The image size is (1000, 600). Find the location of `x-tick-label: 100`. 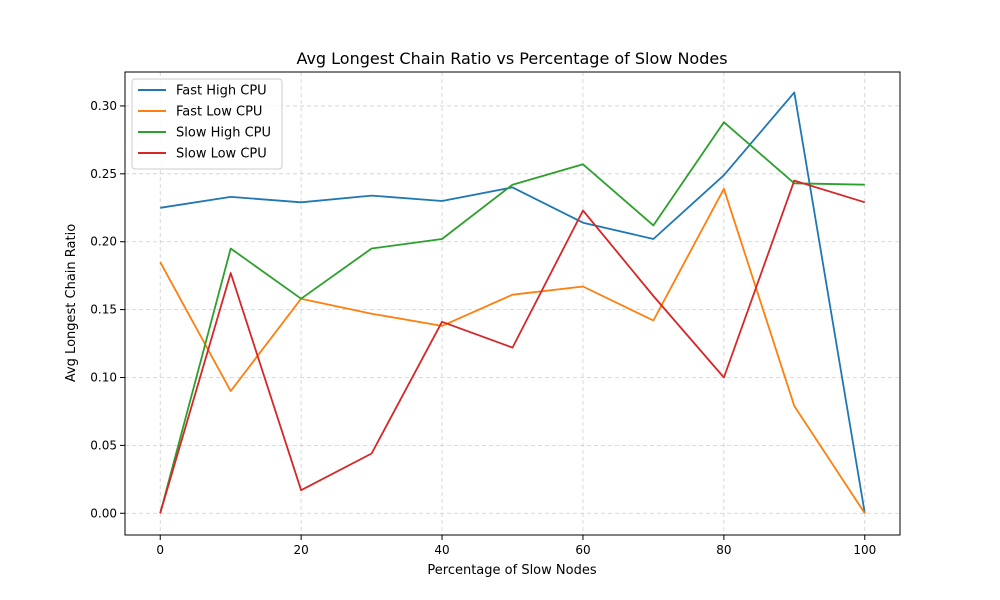

x-tick-label: 100 is located at coordinates (864, 550).